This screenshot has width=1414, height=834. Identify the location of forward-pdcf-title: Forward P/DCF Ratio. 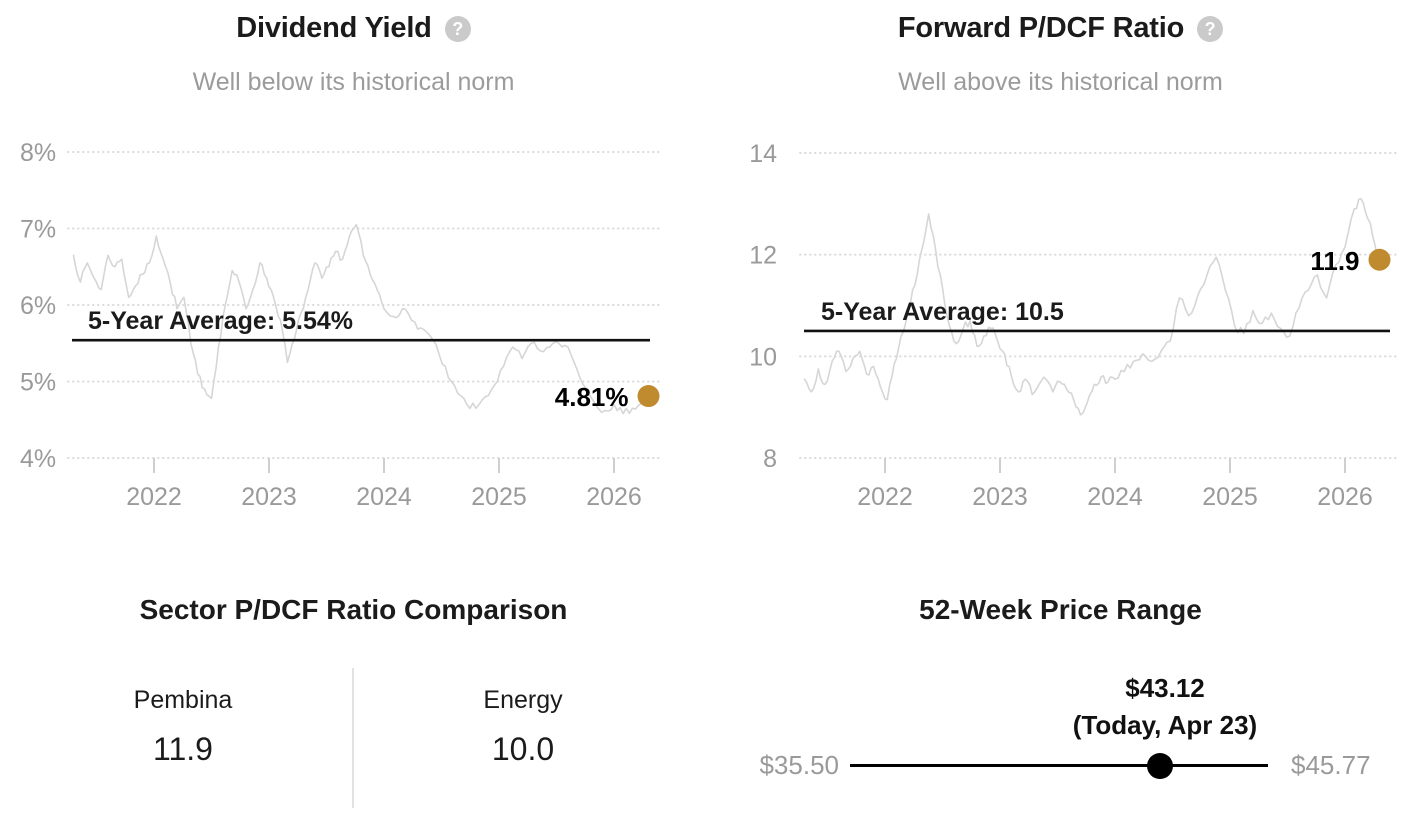
(1041, 28).